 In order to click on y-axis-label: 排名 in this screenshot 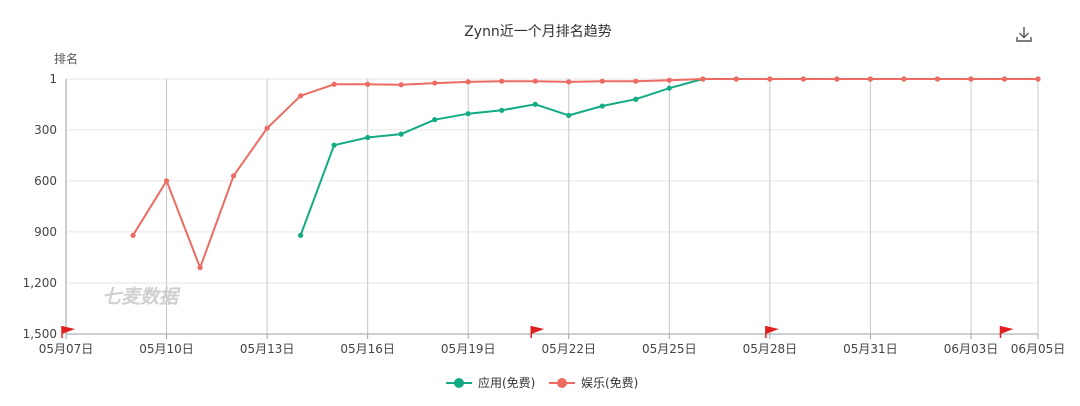, I will do `click(66, 58)`.